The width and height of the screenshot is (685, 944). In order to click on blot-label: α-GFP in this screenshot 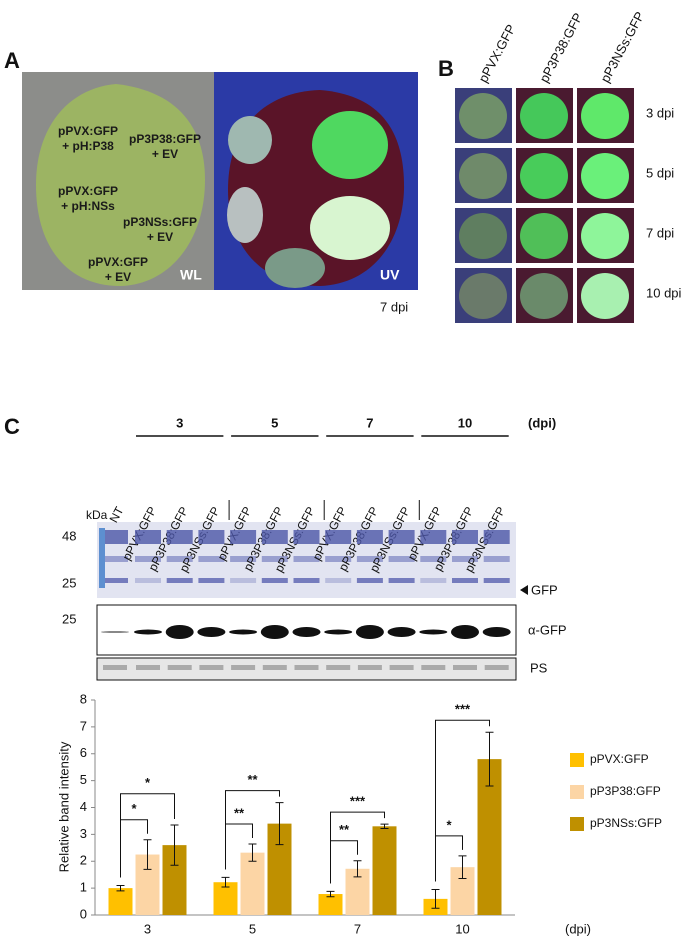, I will do `click(547, 629)`.